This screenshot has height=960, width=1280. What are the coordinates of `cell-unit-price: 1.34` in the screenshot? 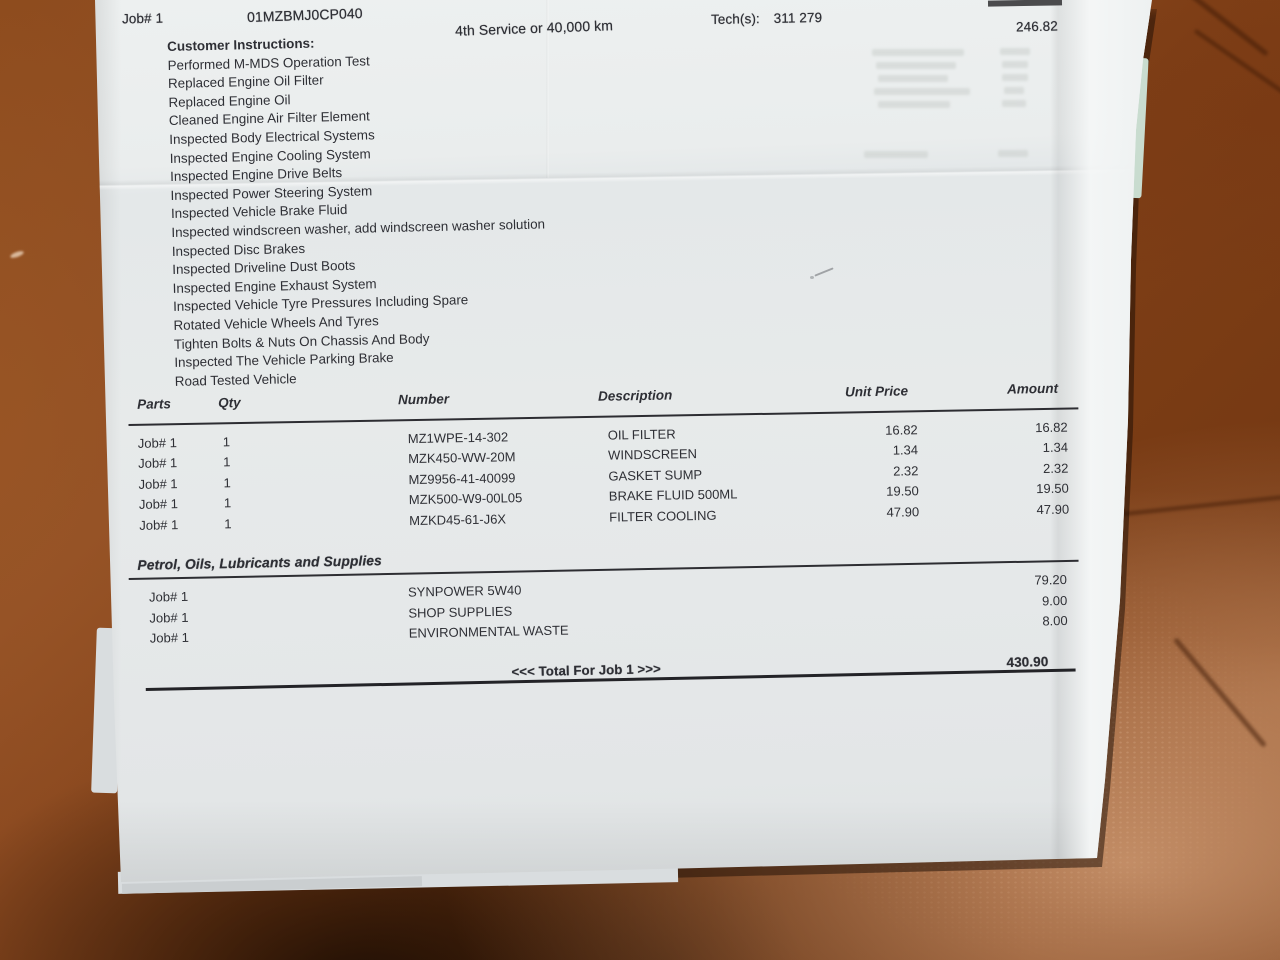 It's located at (905, 450).